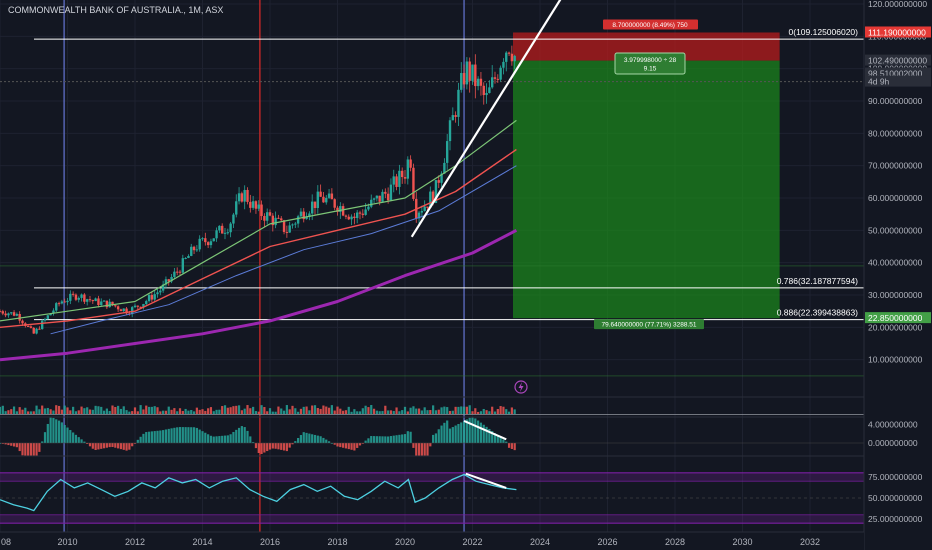 This screenshot has width=932, height=550. What do you see at coordinates (895, 477) in the screenshot?
I see `rsi-tick-label: 75.000000000` at bounding box center [895, 477].